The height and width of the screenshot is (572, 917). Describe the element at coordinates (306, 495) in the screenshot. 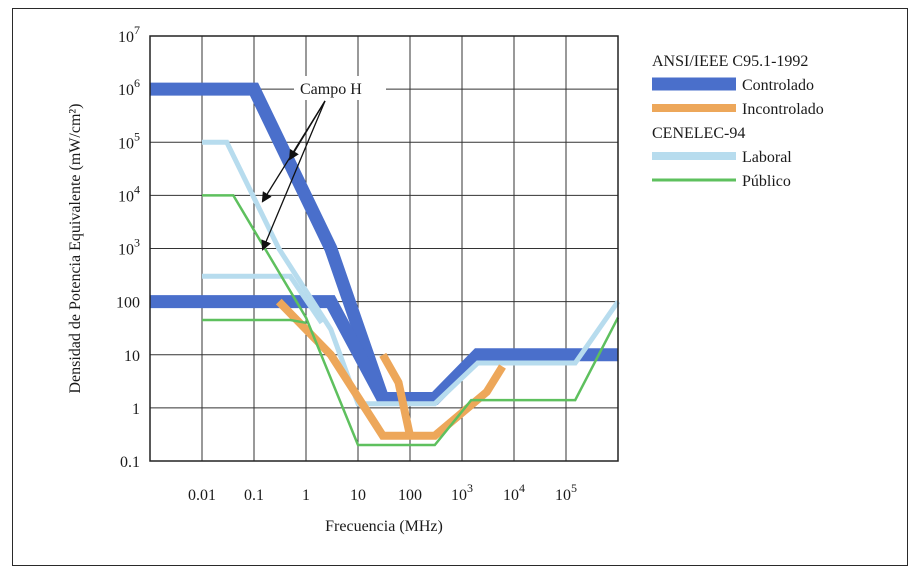

I see `x-tick-label: 1` at that location.